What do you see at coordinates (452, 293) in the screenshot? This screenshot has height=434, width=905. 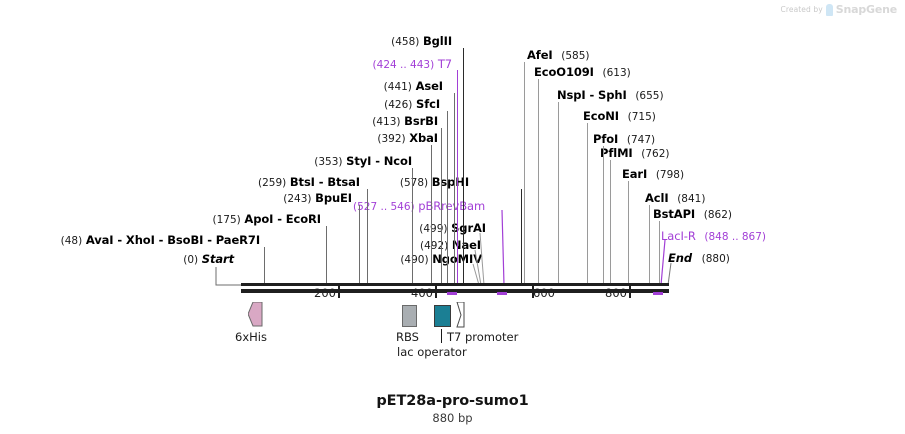 I see `feature-bar-t7` at bounding box center [452, 293].